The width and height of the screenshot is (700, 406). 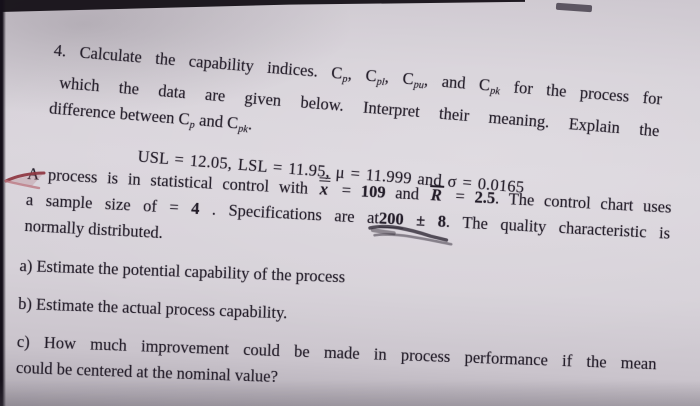 What do you see at coordinates (147, 372) in the screenshot?
I see `text-run: could be centered at the nominal value?` at bounding box center [147, 372].